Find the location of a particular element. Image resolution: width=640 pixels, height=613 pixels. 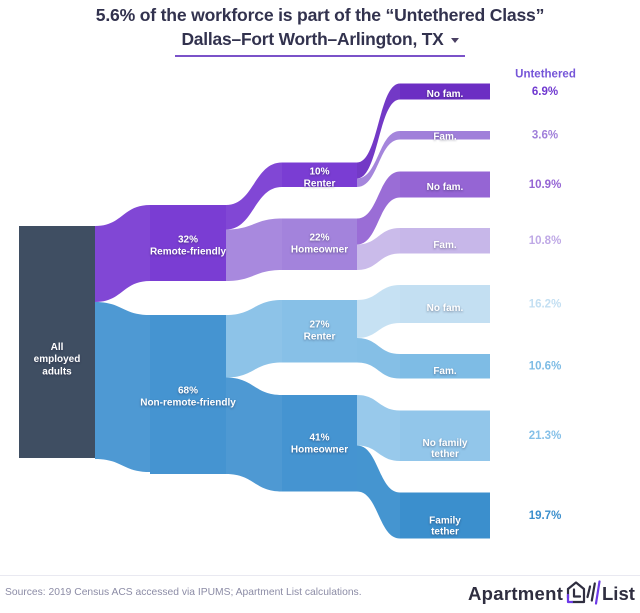

svg-text: Family is located at coordinates (445, 520).